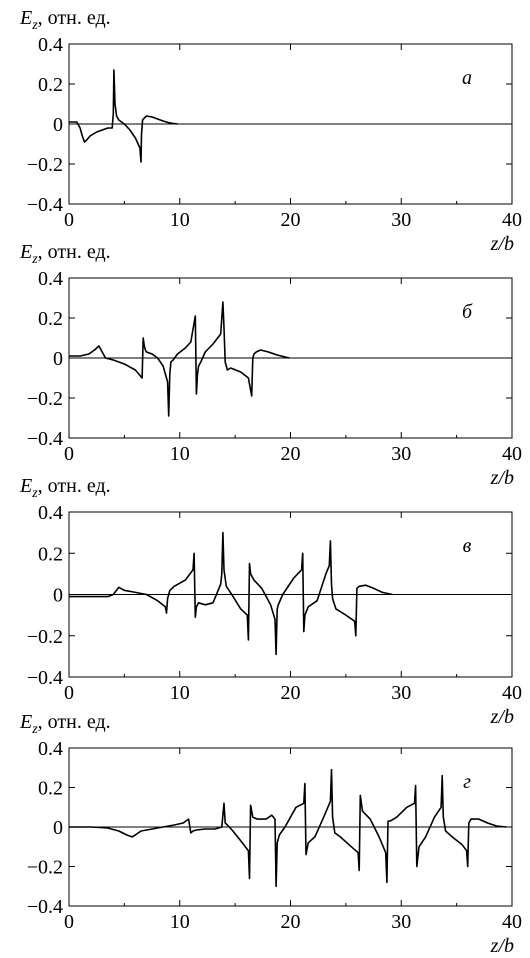  Describe the element at coordinates (467, 546) in the screenshot. I see `panel-letter: в` at that location.